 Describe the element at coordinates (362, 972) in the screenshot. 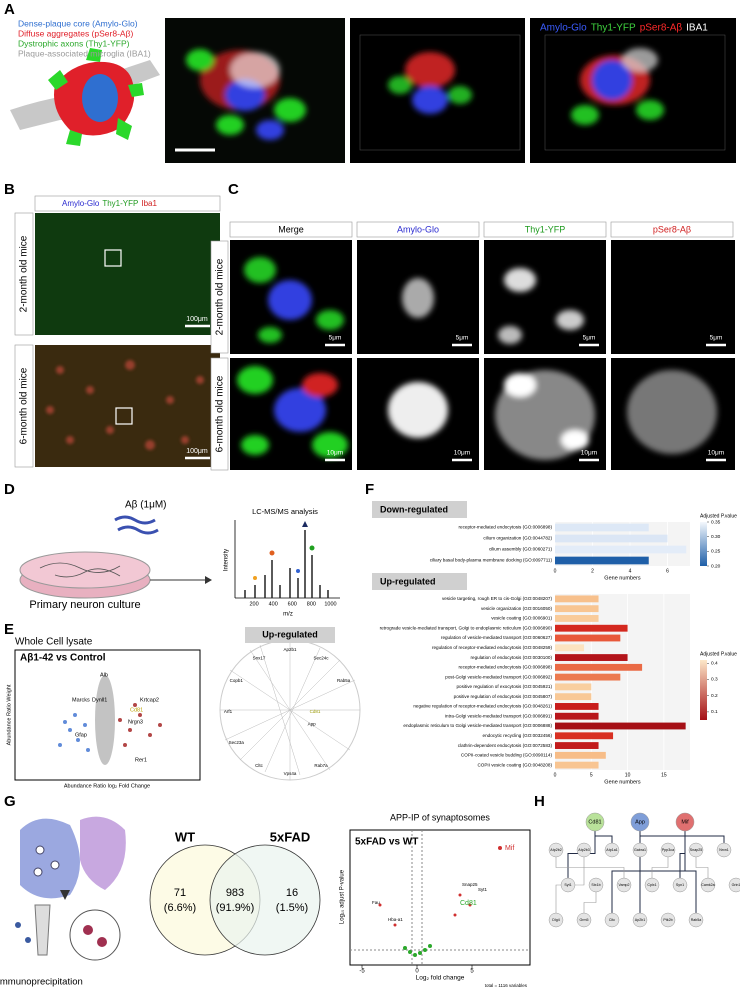

I see `x-tick-label: -5` at that location.